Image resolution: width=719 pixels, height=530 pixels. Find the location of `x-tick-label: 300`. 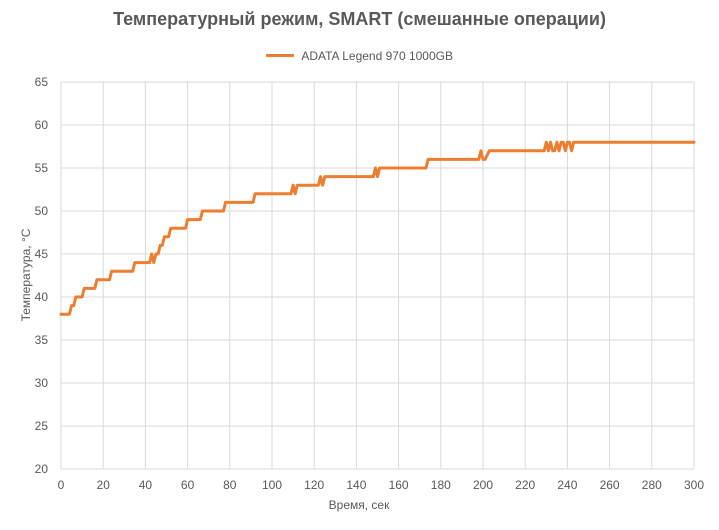

x-tick-label: 300 is located at coordinates (694, 485).